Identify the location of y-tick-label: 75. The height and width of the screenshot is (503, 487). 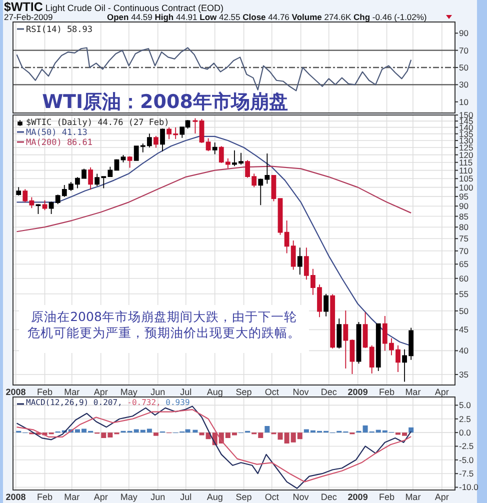
(464, 239).